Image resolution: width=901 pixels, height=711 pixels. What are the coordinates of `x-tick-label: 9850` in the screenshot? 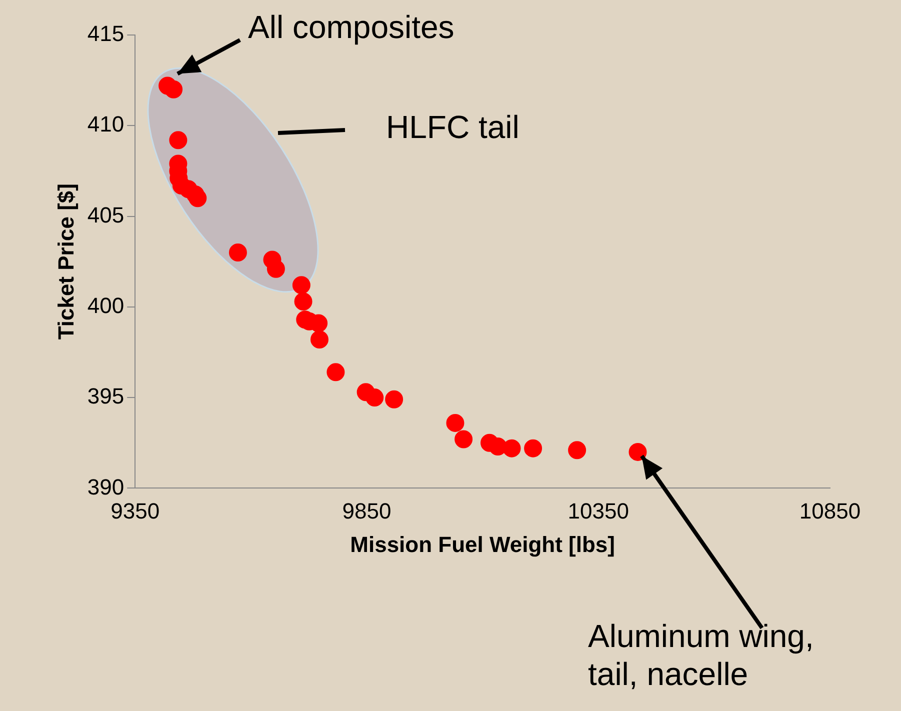 It's located at (367, 511).